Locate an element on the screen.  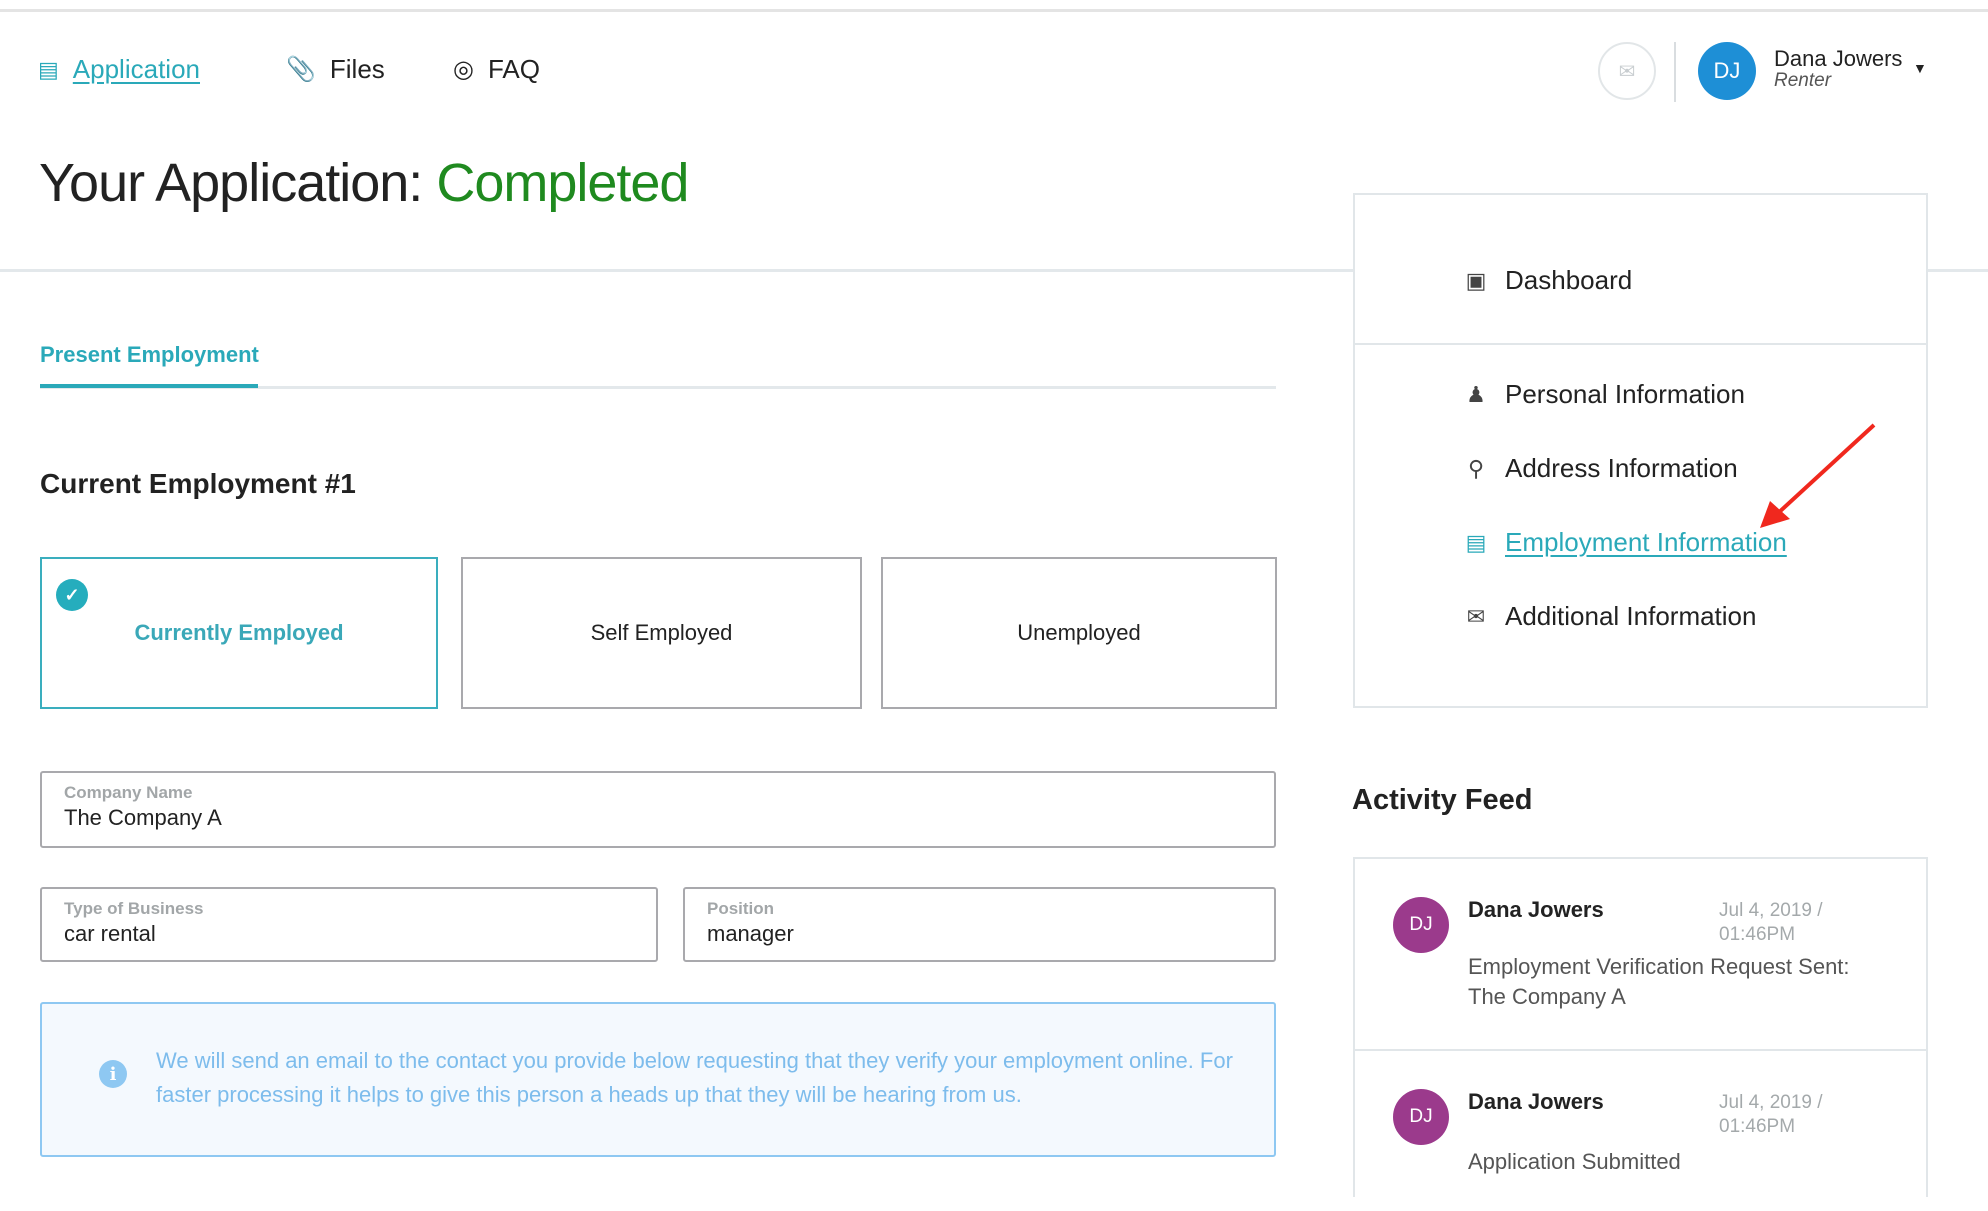
company-name-input is located at coordinates (658, 818).